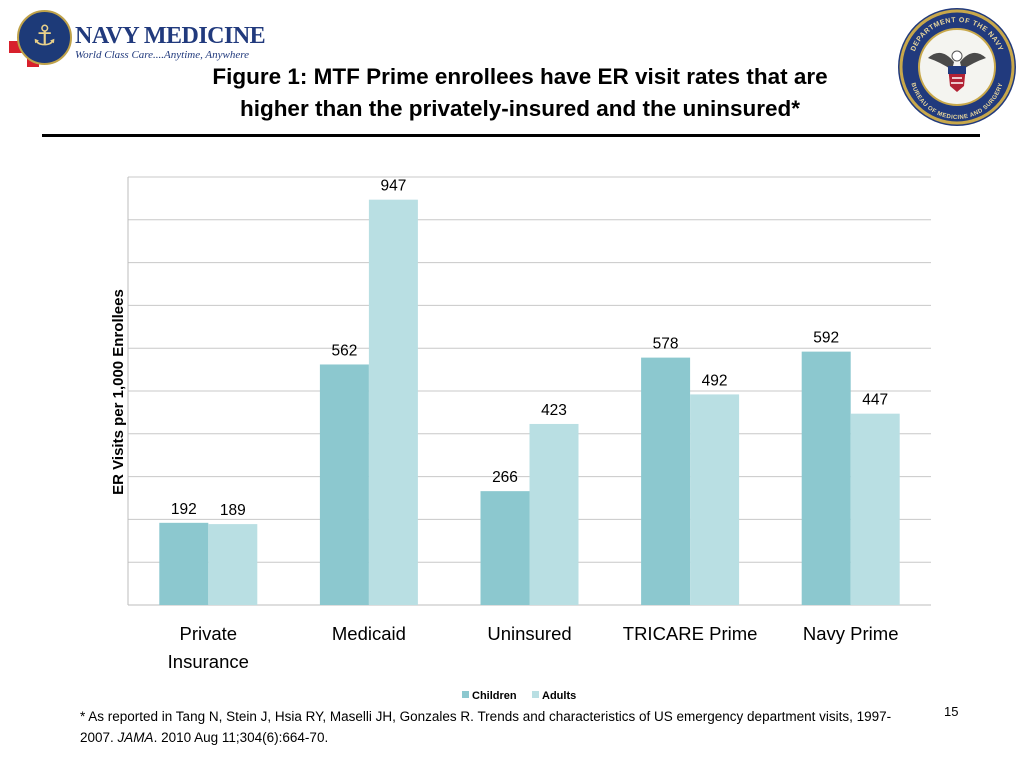 The height and width of the screenshot is (768, 1024). Describe the element at coordinates (511, 135) in the screenshot. I see `title-divider` at that location.